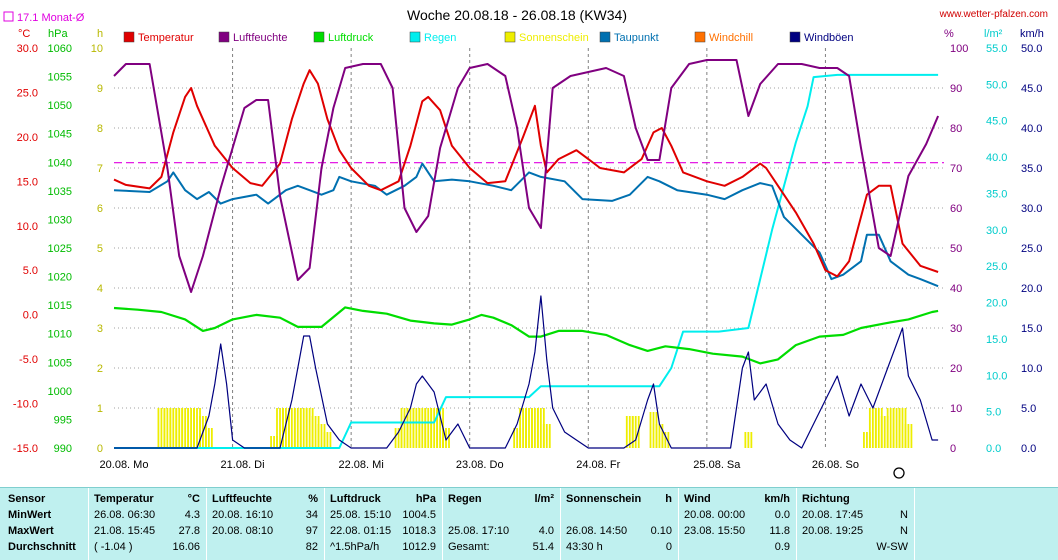 This screenshot has height=560, width=1058. Describe the element at coordinates (731, 38) in the screenshot. I see `legend-label: Windchill` at that location.